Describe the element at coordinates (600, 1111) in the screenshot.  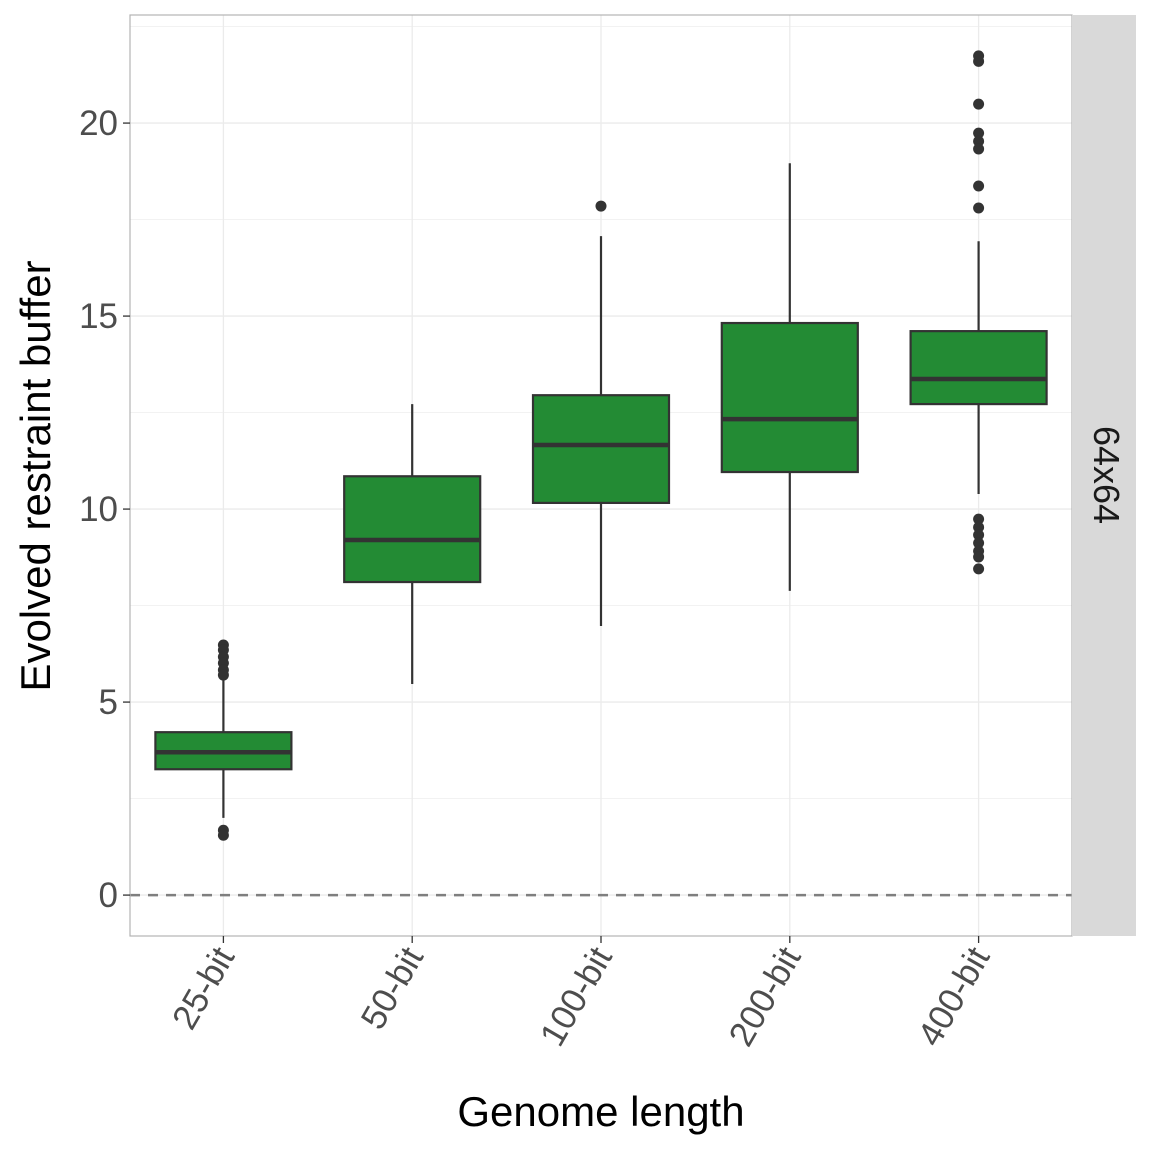
I see `x-axis-title: Genome length` at that location.